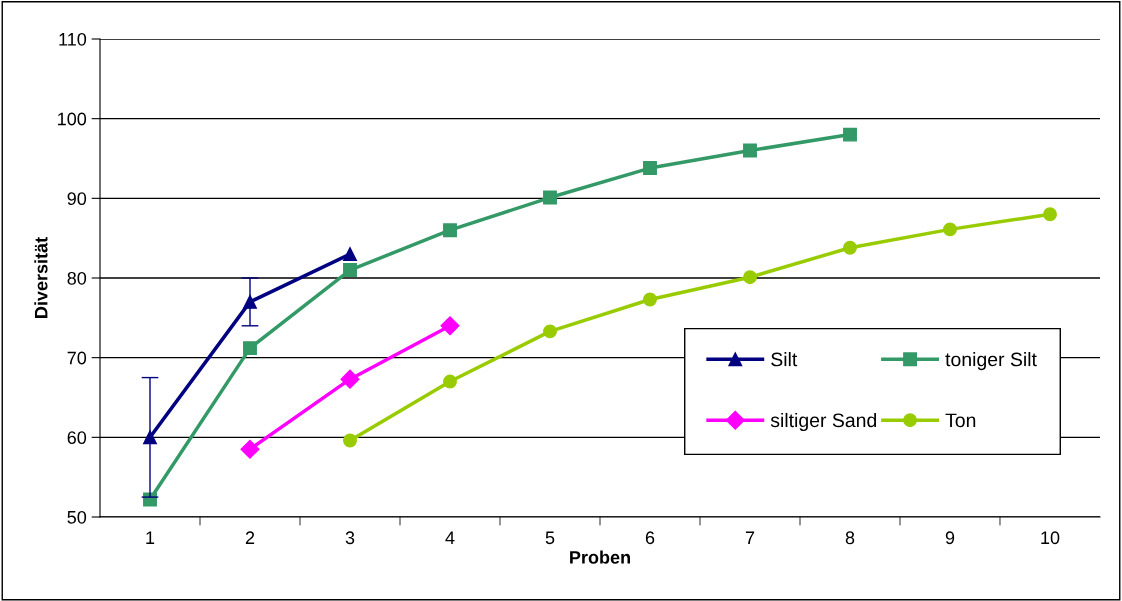  Describe the element at coordinates (991, 361) in the screenshot. I see `legend-label: toniger Silt` at that location.